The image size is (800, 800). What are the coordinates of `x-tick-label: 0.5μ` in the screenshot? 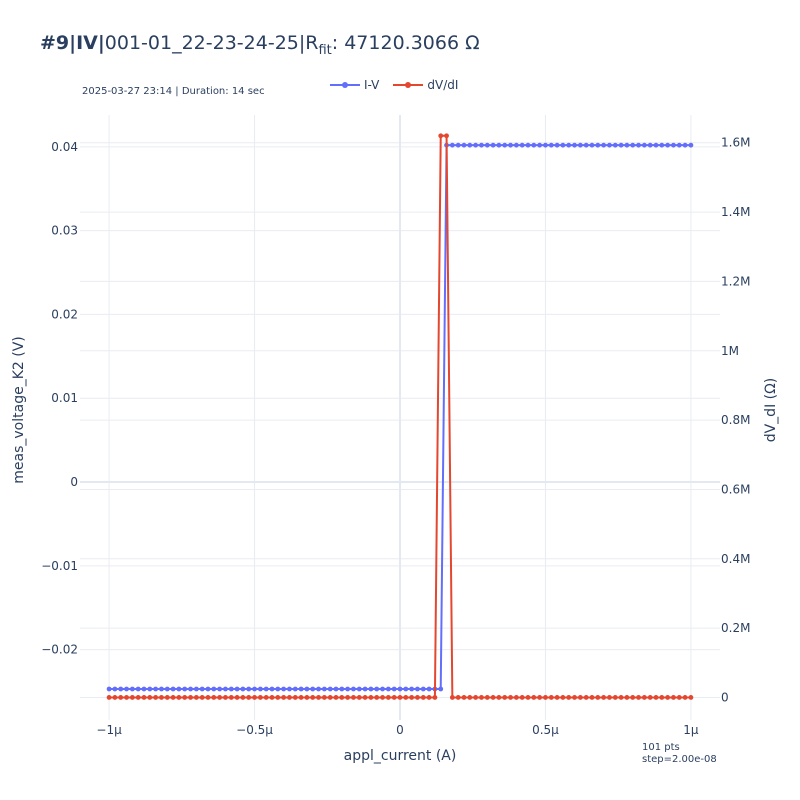 It's located at (545, 730).